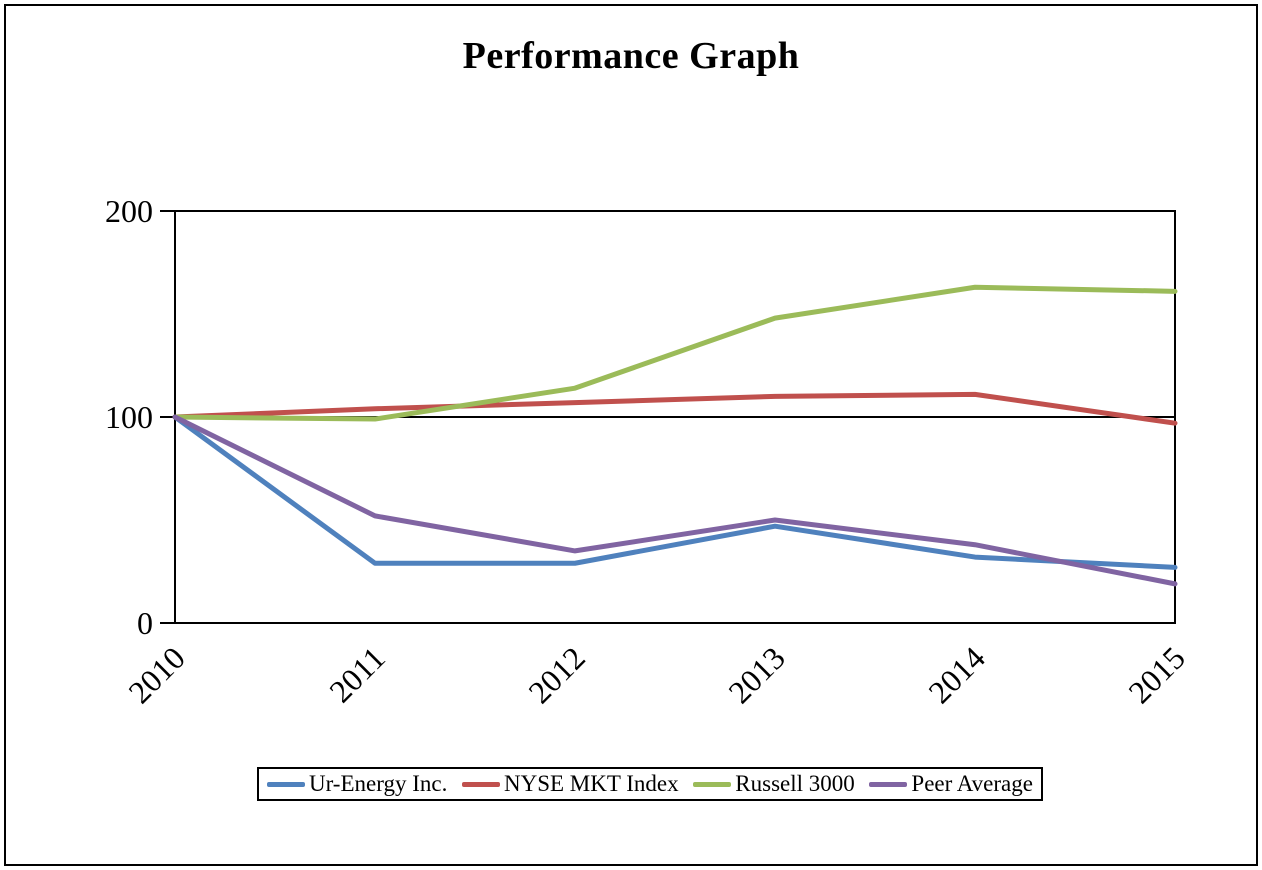 The image size is (1262, 870). What do you see at coordinates (129, 417) in the screenshot?
I see `y-tick-label: 100` at bounding box center [129, 417].